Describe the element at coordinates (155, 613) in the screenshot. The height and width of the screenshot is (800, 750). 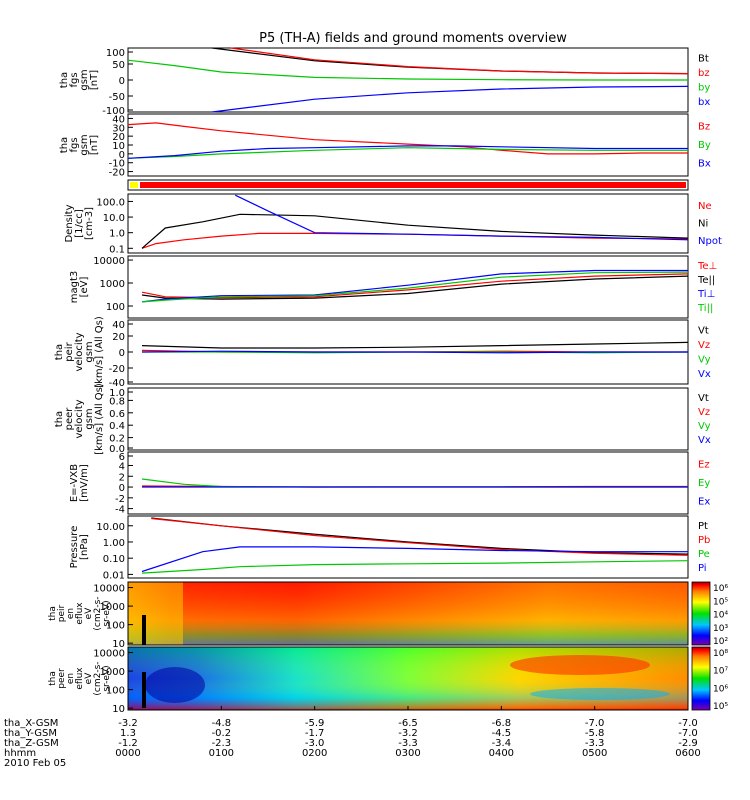
I see `ion-spectrogram-early-band` at that location.